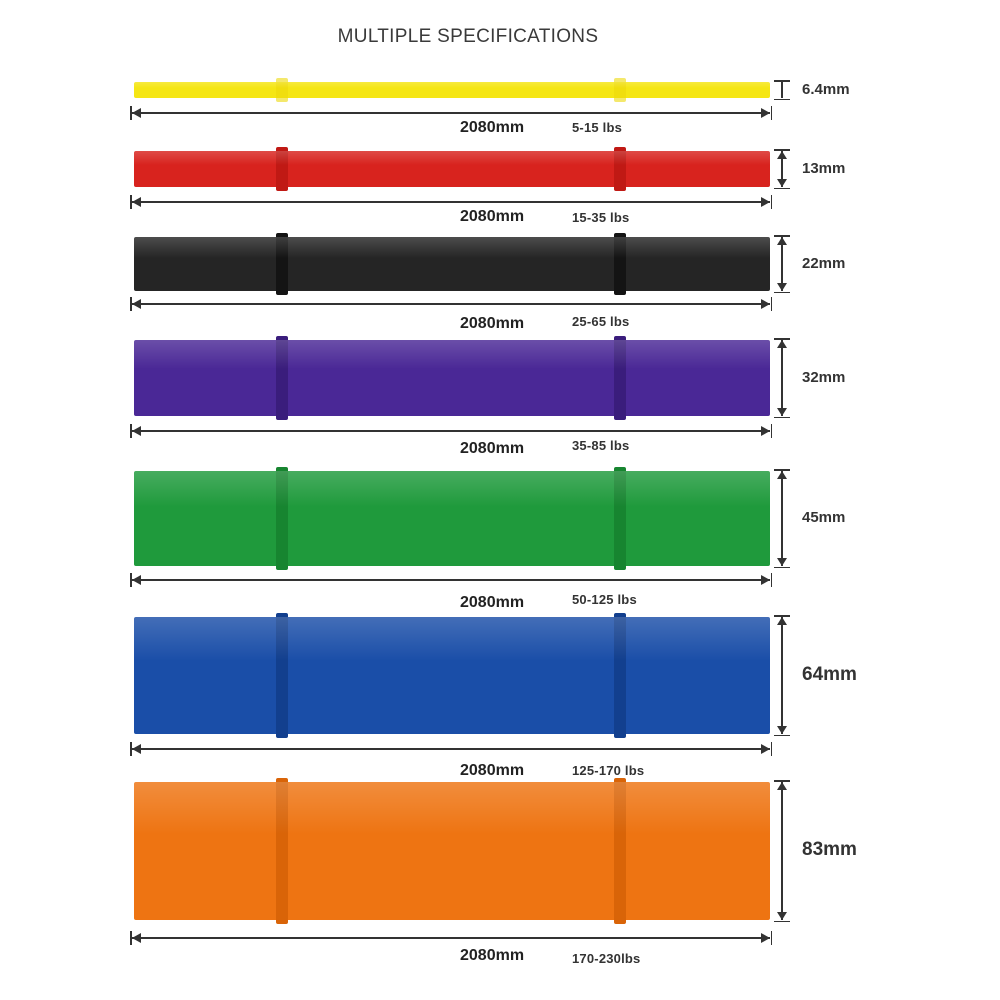 This screenshot has height=1000, width=1000. Describe the element at coordinates (601, 445) in the screenshot. I see `resistance-label: 35-85 lbs` at that location.